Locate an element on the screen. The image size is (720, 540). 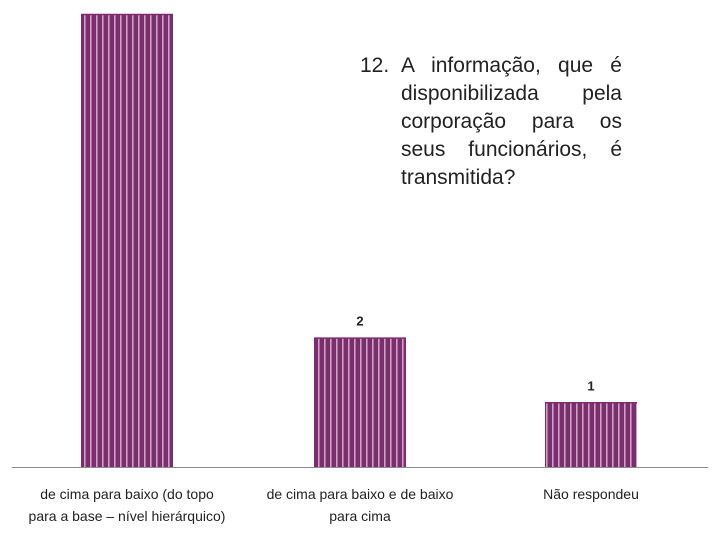
data-label-2: 2 is located at coordinates (359, 321).